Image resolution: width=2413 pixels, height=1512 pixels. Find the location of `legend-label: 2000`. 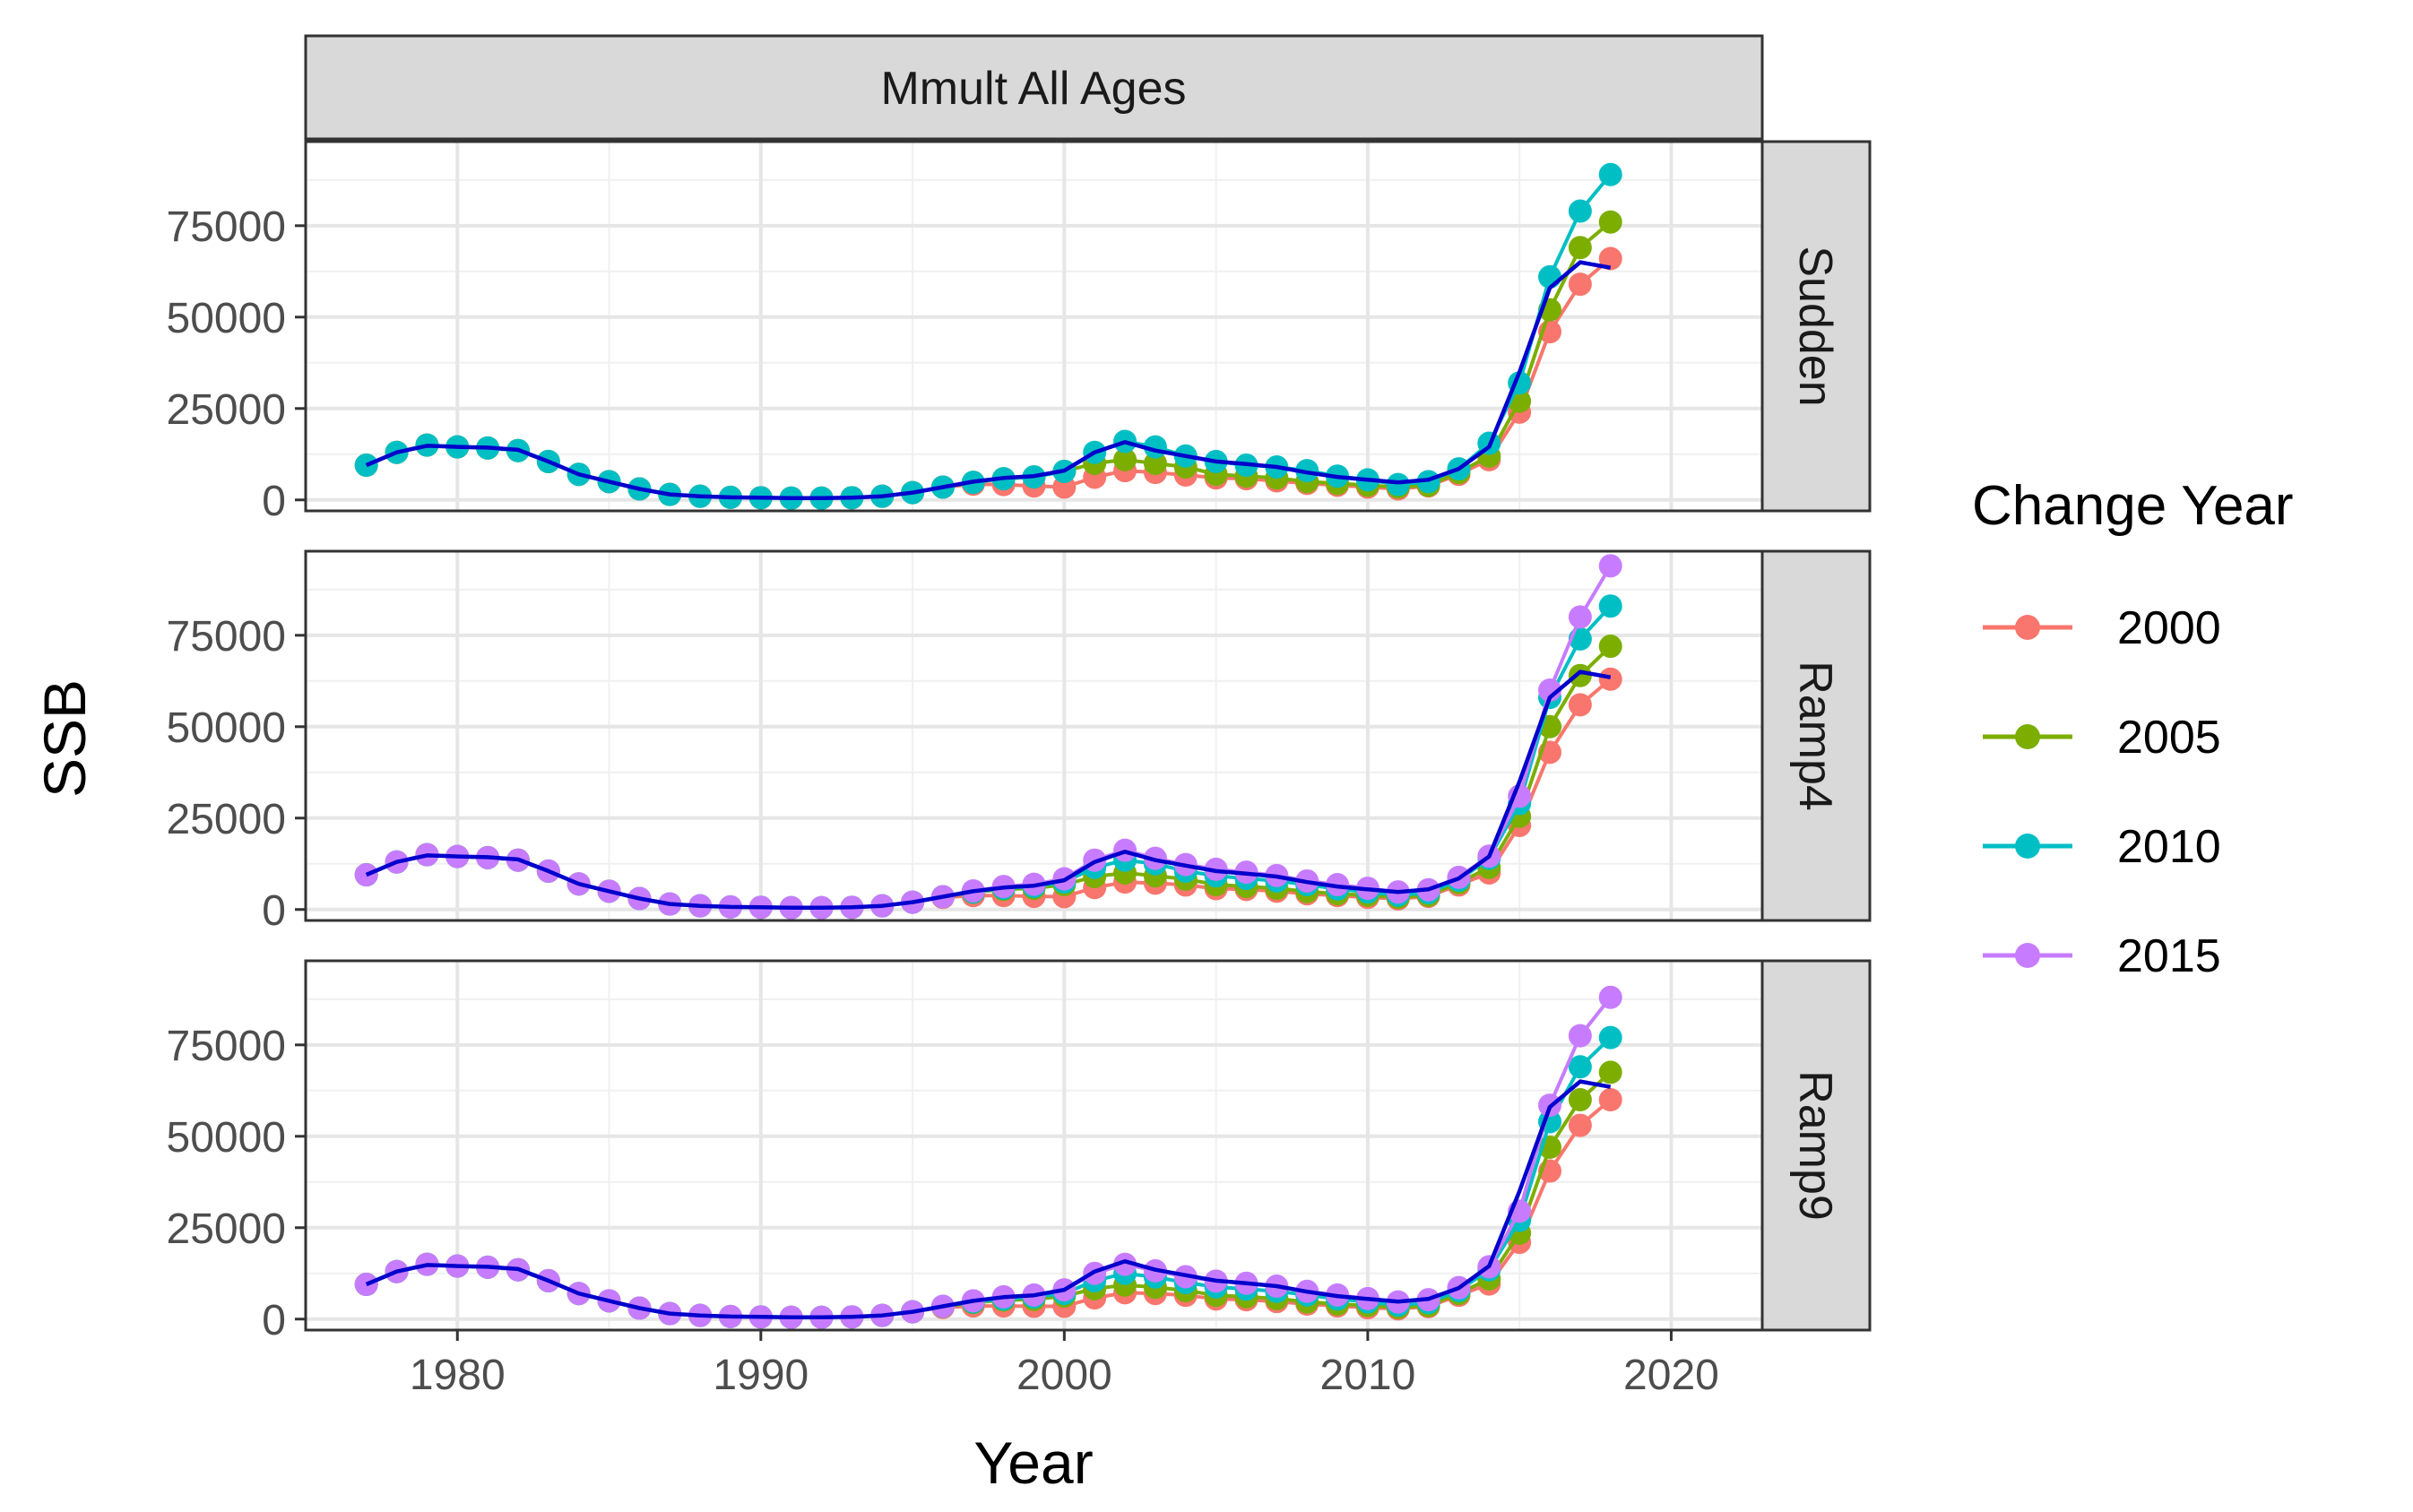

legend-label: 2000 is located at coordinates (2169, 628).